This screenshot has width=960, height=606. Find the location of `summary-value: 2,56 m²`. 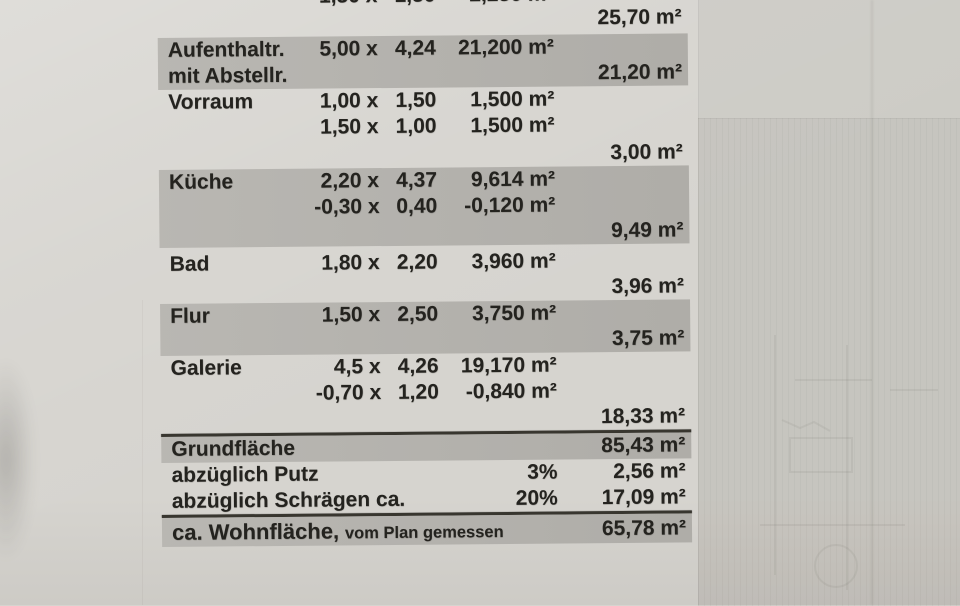

summary-value: 2,56 m² is located at coordinates (649, 471).